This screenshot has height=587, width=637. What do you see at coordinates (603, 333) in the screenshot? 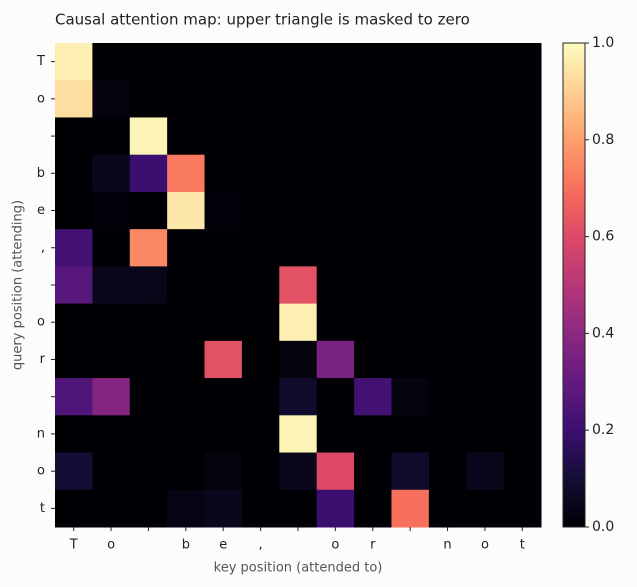
I see `colorbar-tick-label: 0.4` at bounding box center [603, 333].